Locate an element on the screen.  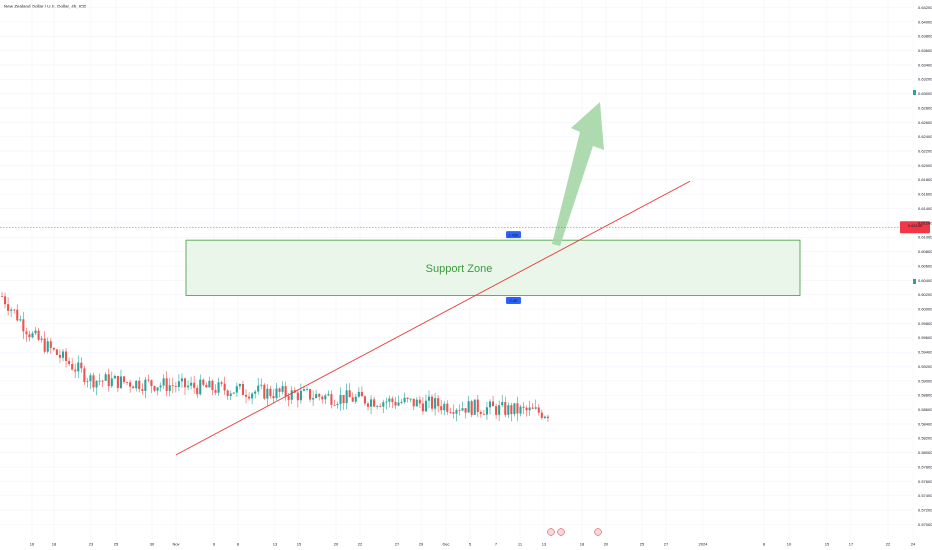
marker-top is located at coordinates (513, 235).